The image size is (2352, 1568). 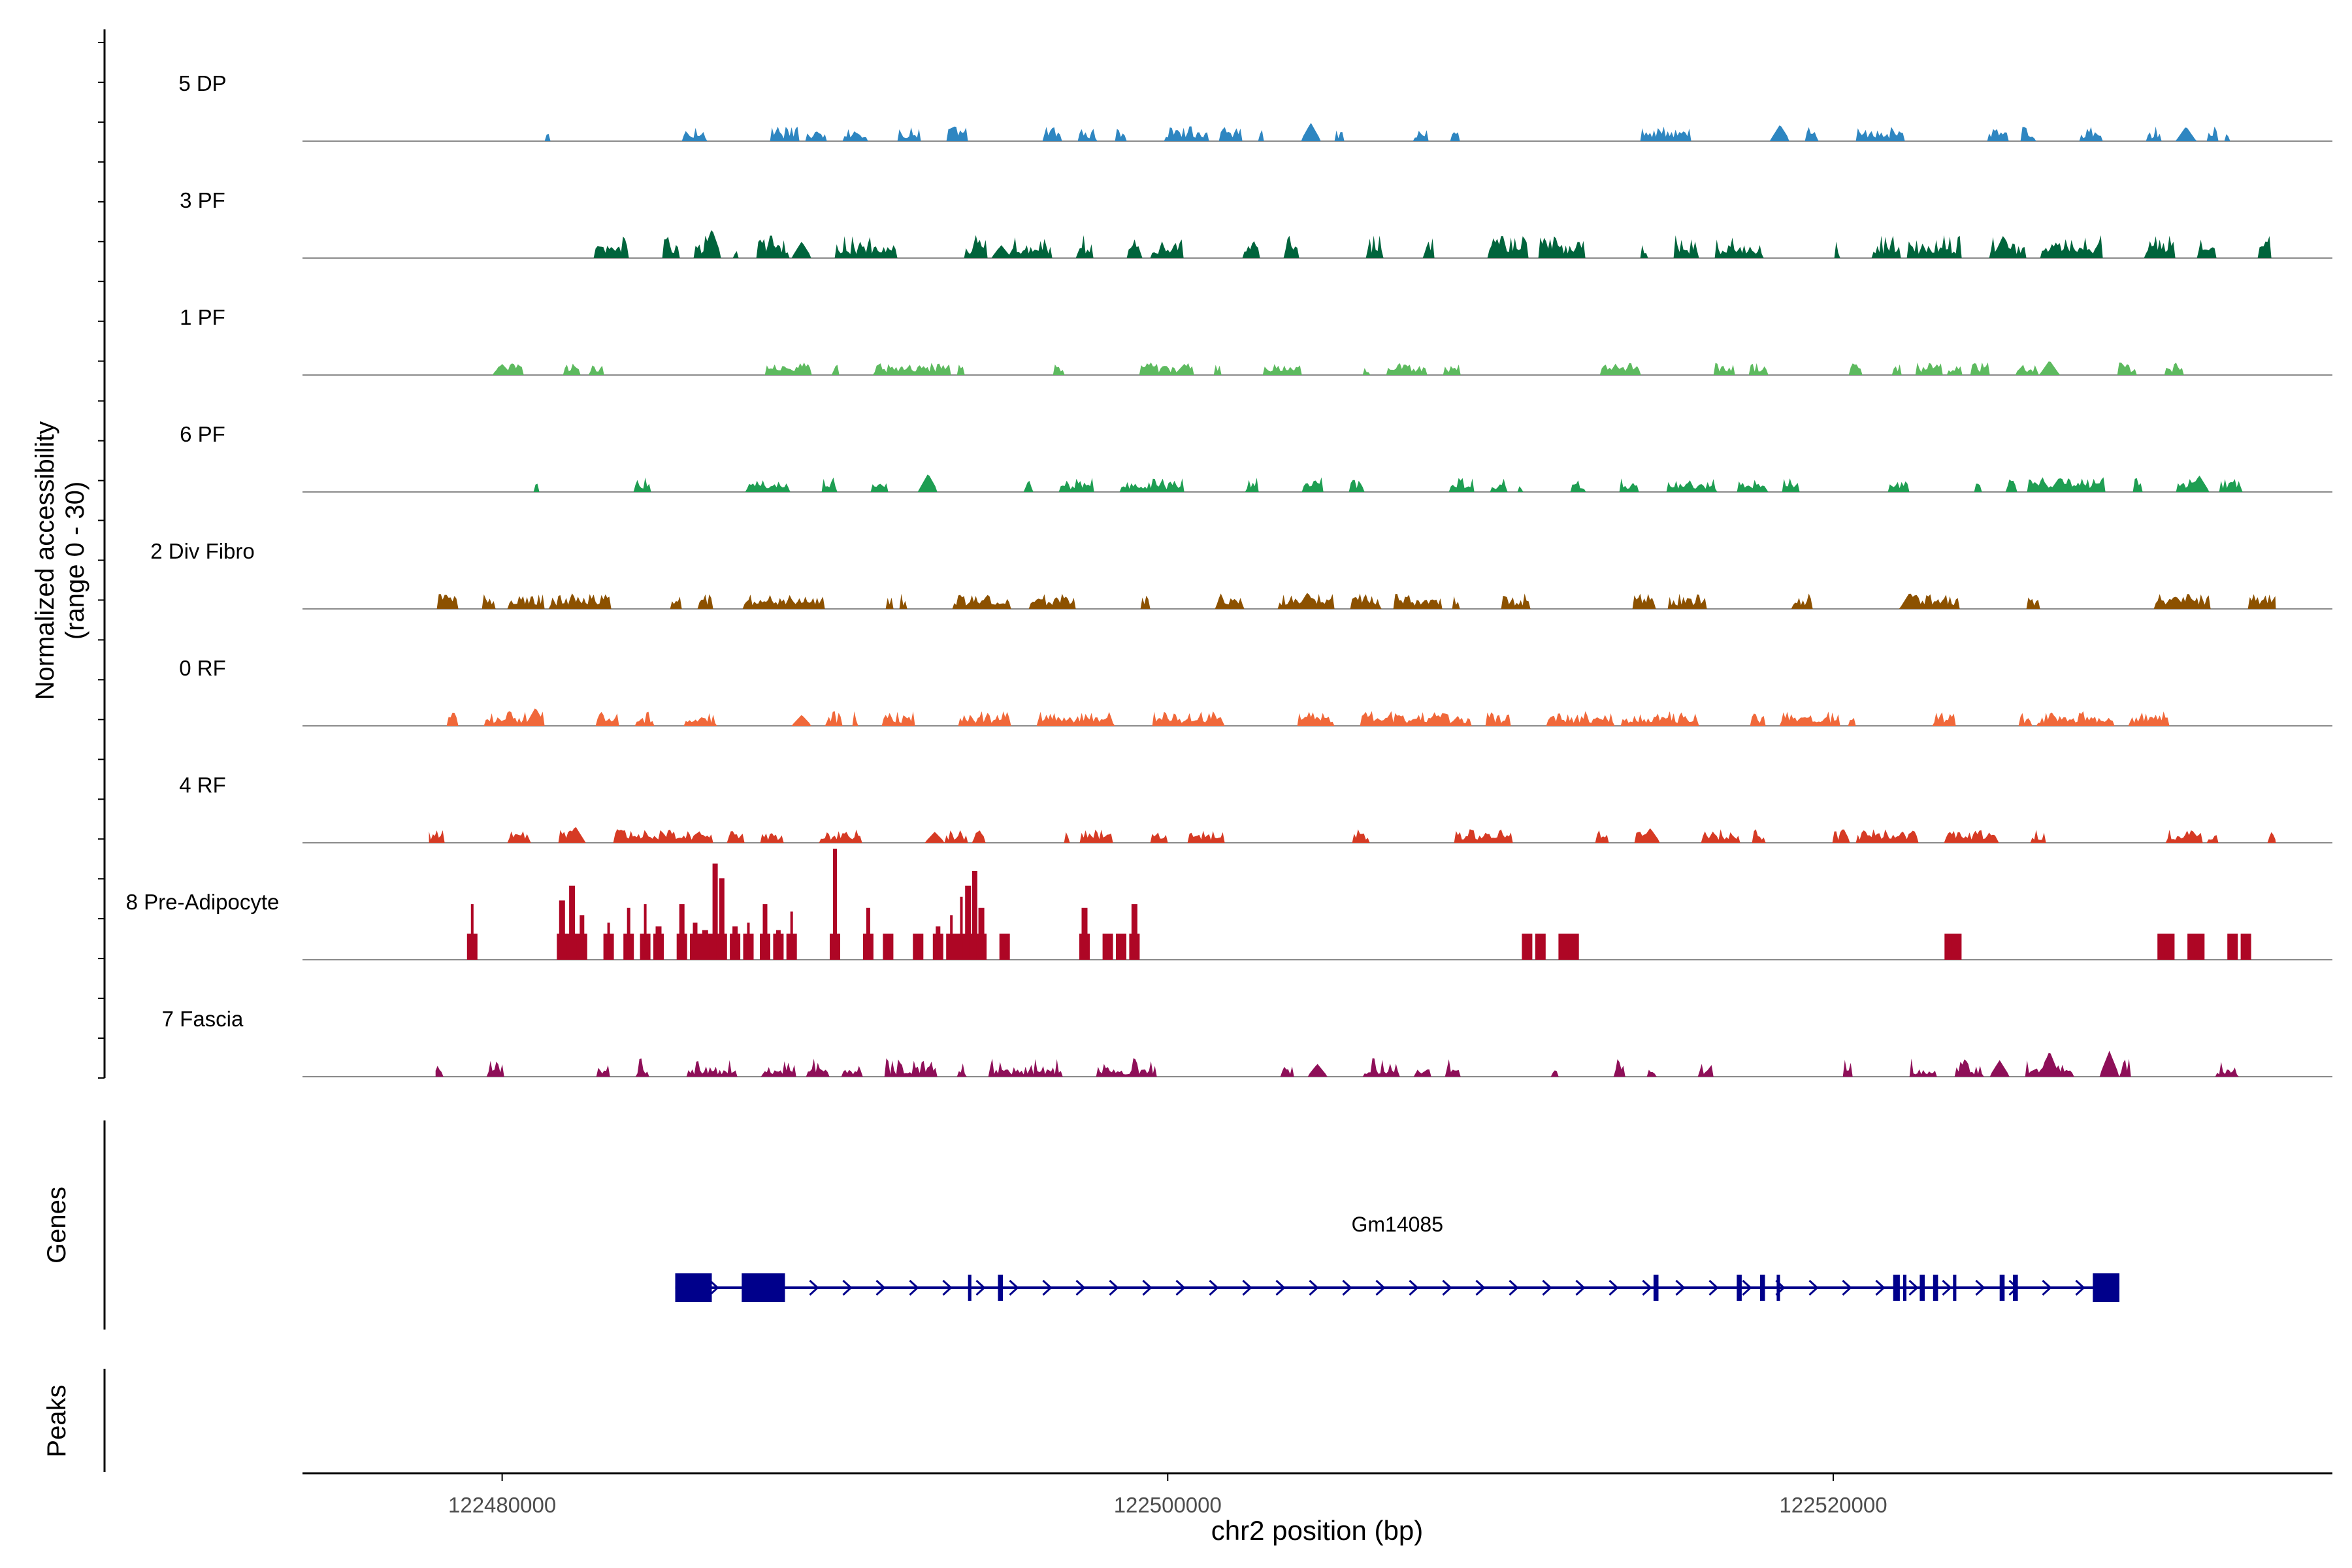 I want to click on track-label: 1 PF, so click(x=202, y=317).